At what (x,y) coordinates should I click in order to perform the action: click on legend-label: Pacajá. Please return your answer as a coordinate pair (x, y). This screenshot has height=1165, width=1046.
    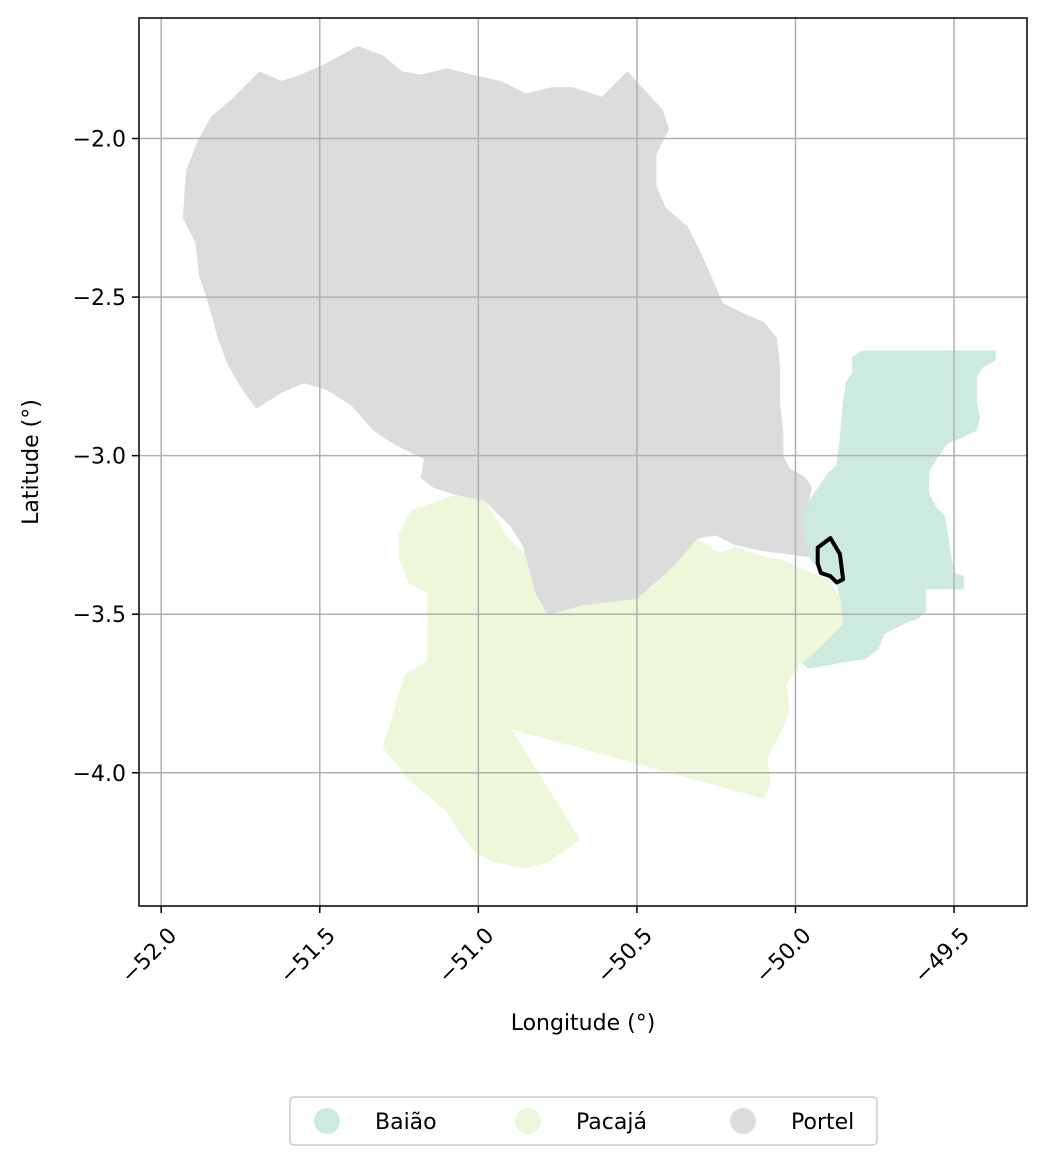
    Looking at the image, I should click on (611, 1122).